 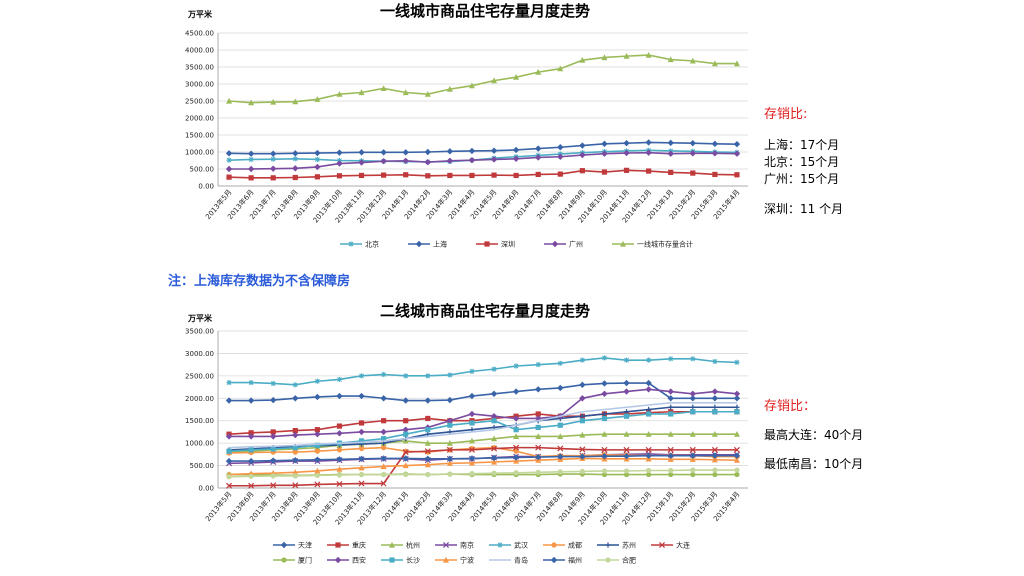 What do you see at coordinates (413, 560) in the screenshot?
I see `legend-label: 长沙` at bounding box center [413, 560].